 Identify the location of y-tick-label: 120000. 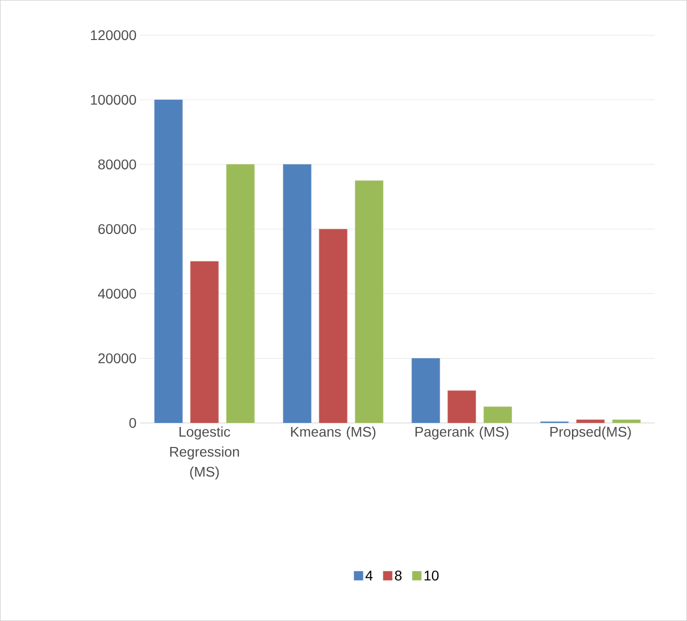
(113, 35).